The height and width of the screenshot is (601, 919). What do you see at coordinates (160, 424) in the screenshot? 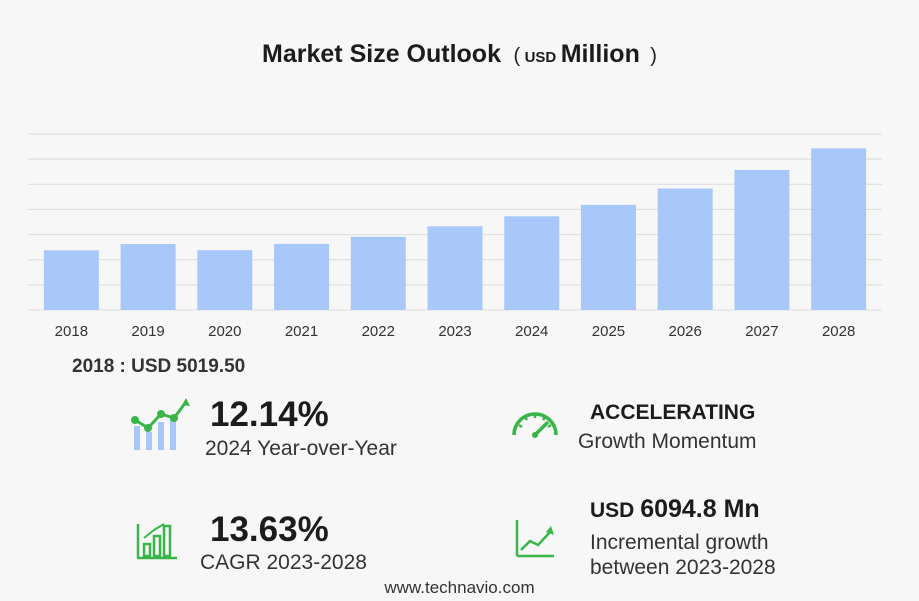
I see `growth-chart-icon` at bounding box center [160, 424].